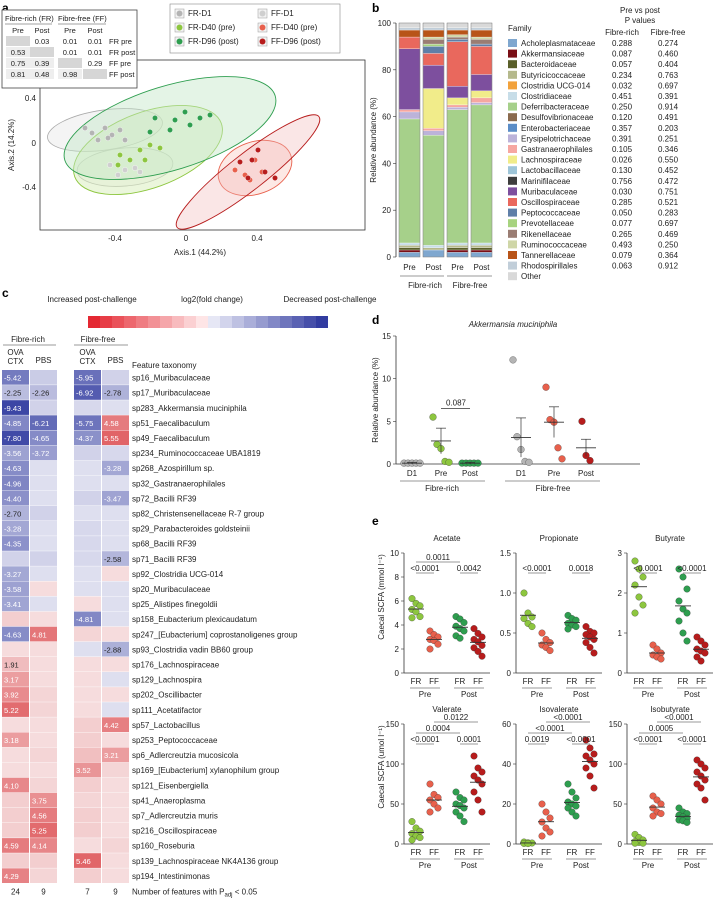 Image resolution: width=719 pixels, height=904 pixels. Describe the element at coordinates (87, 352) in the screenshot. I see `c-col-head: OVA` at that location.